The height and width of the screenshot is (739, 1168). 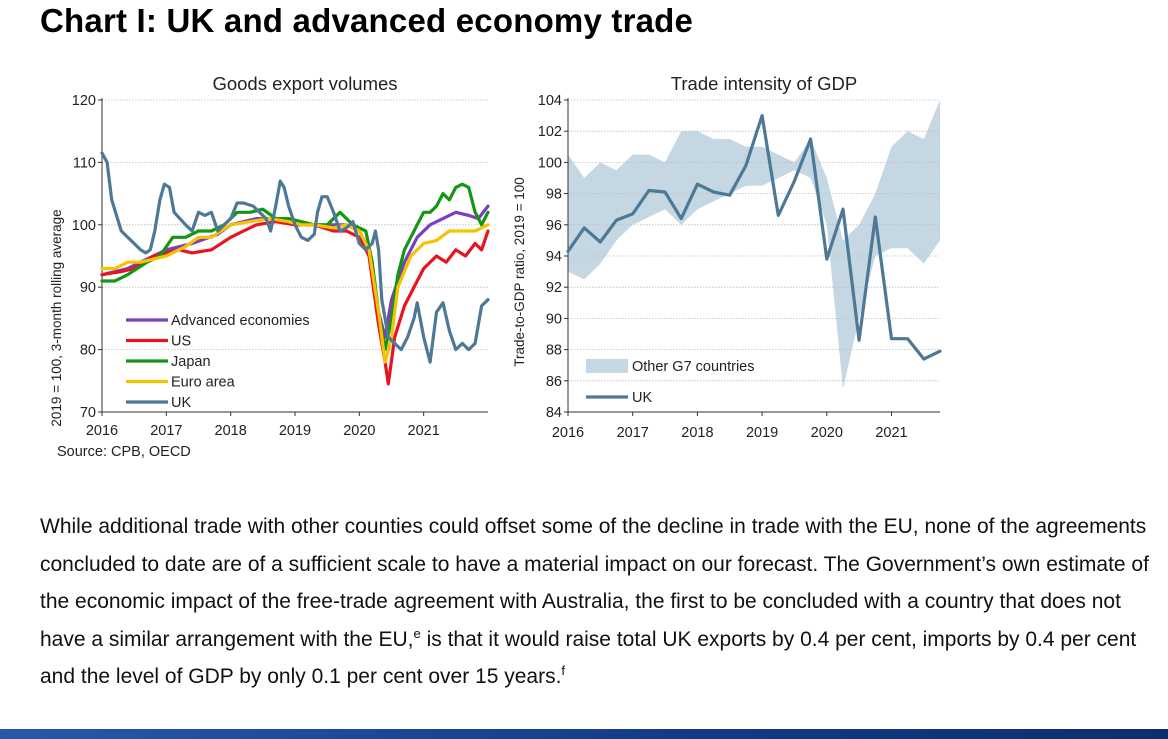 I want to click on legend-label-euro-area: Euro area, so click(x=203, y=383).